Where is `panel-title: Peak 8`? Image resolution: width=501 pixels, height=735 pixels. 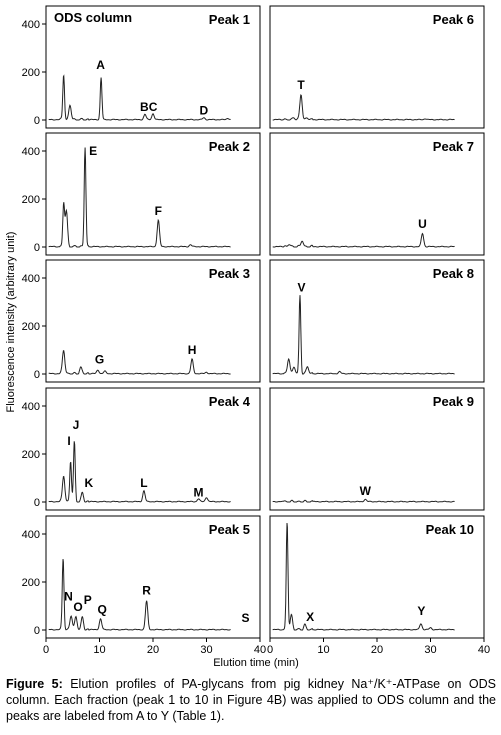 panel-title: Peak 8 is located at coordinates (453, 273).